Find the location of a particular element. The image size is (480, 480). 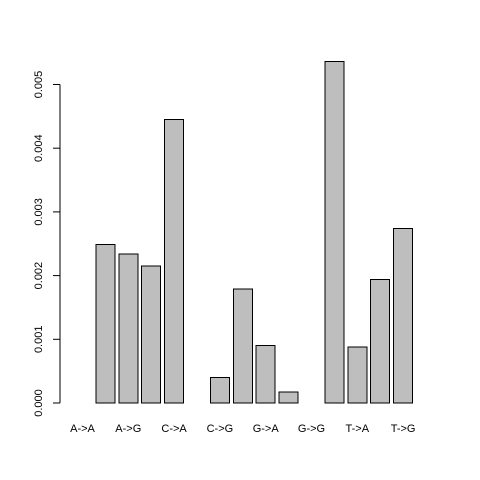

y-tick-label: 0.002 is located at coordinates (39, 276).